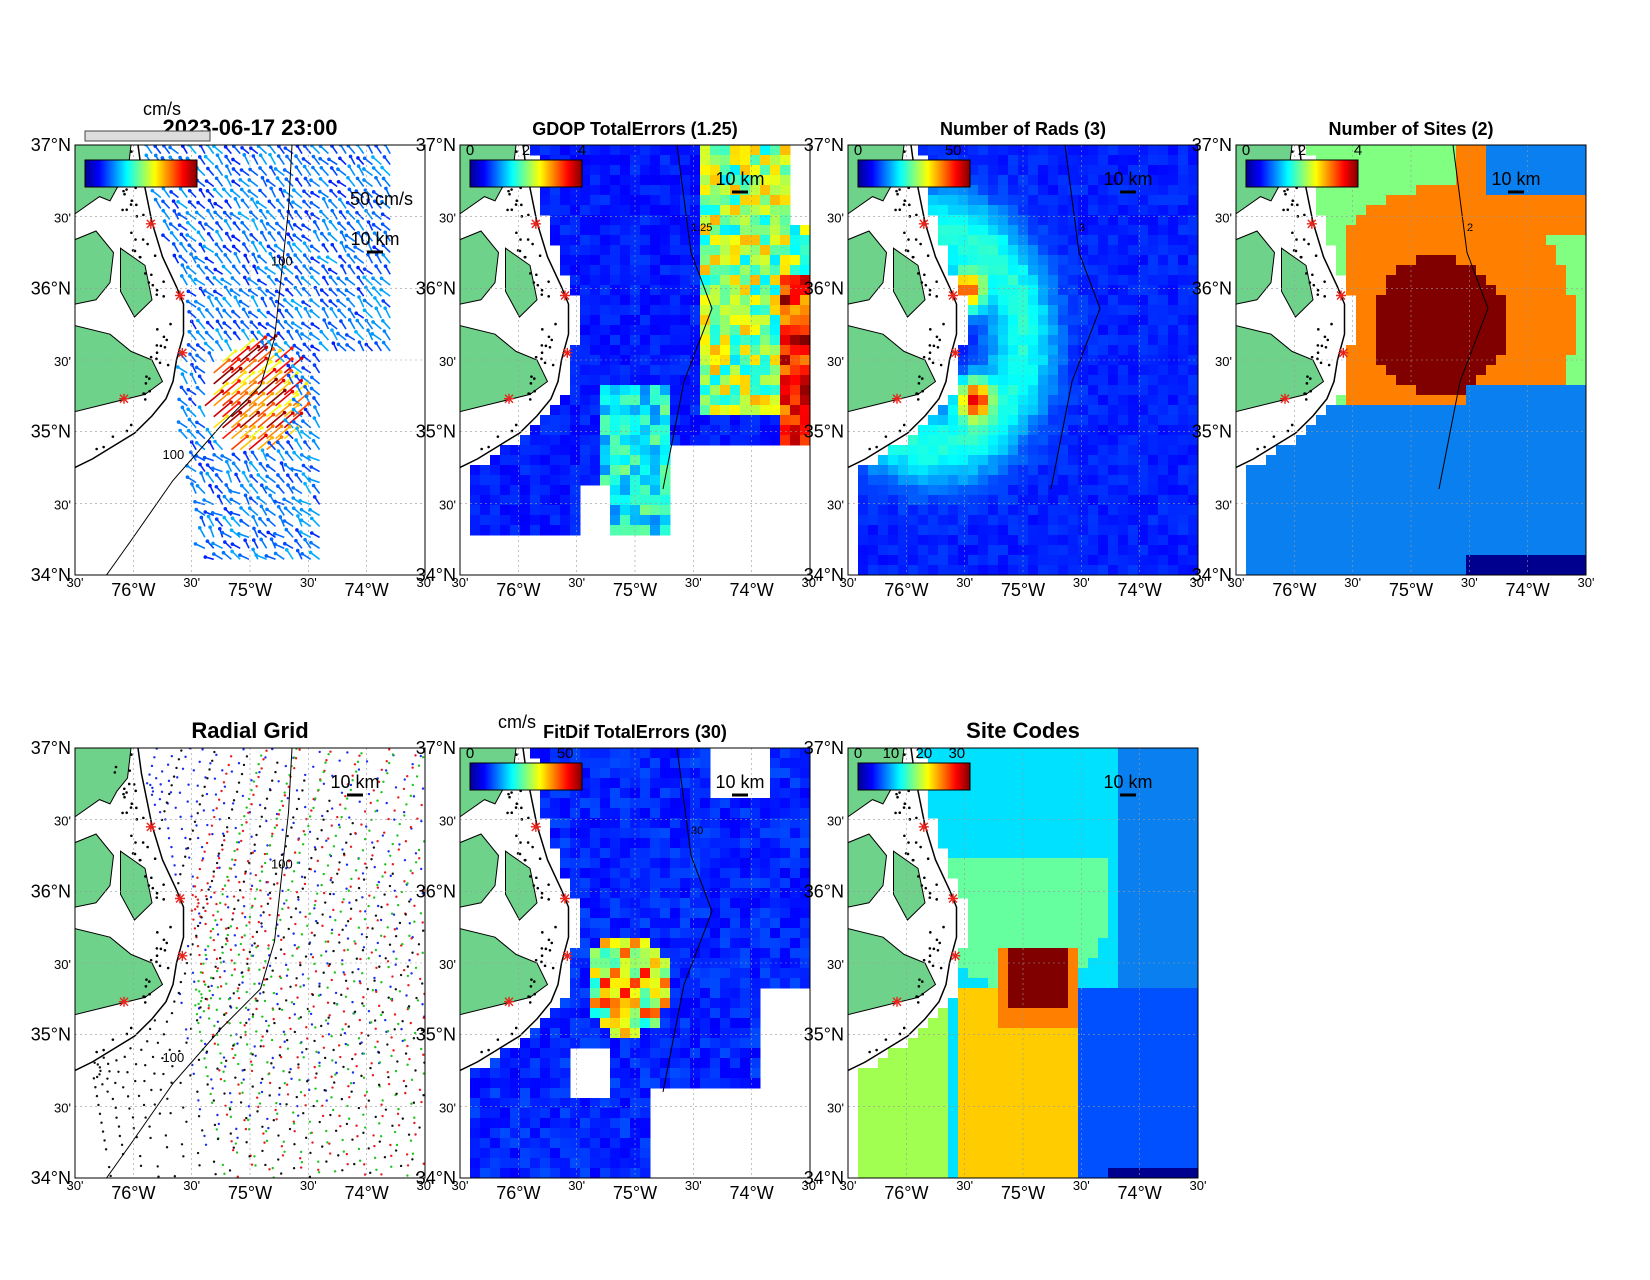 The width and height of the screenshot is (1650, 1280). Describe the element at coordinates (75, 582) in the screenshot. I see `lon-tick-label: 30'` at that location.